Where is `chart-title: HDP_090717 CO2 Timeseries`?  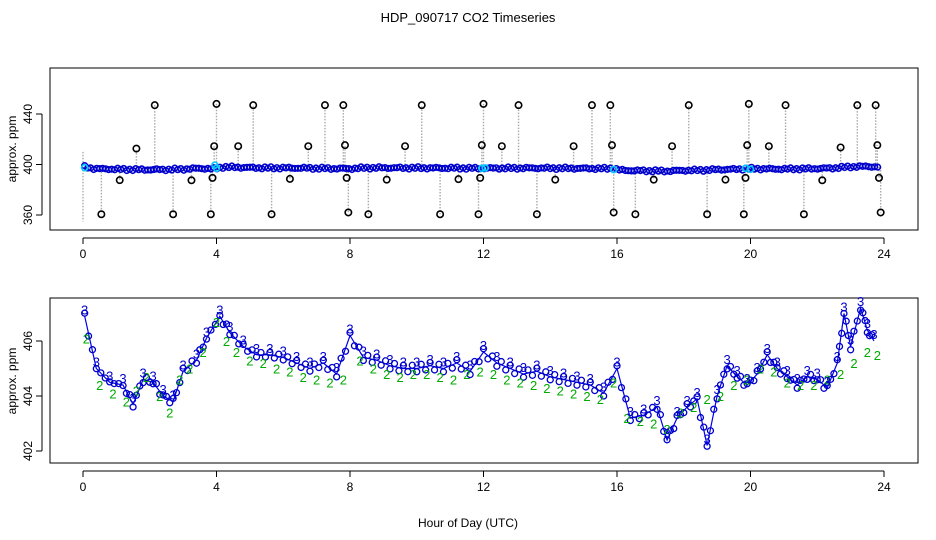 chart-title: HDP_090717 CO2 Timeseries is located at coordinates (468, 17).